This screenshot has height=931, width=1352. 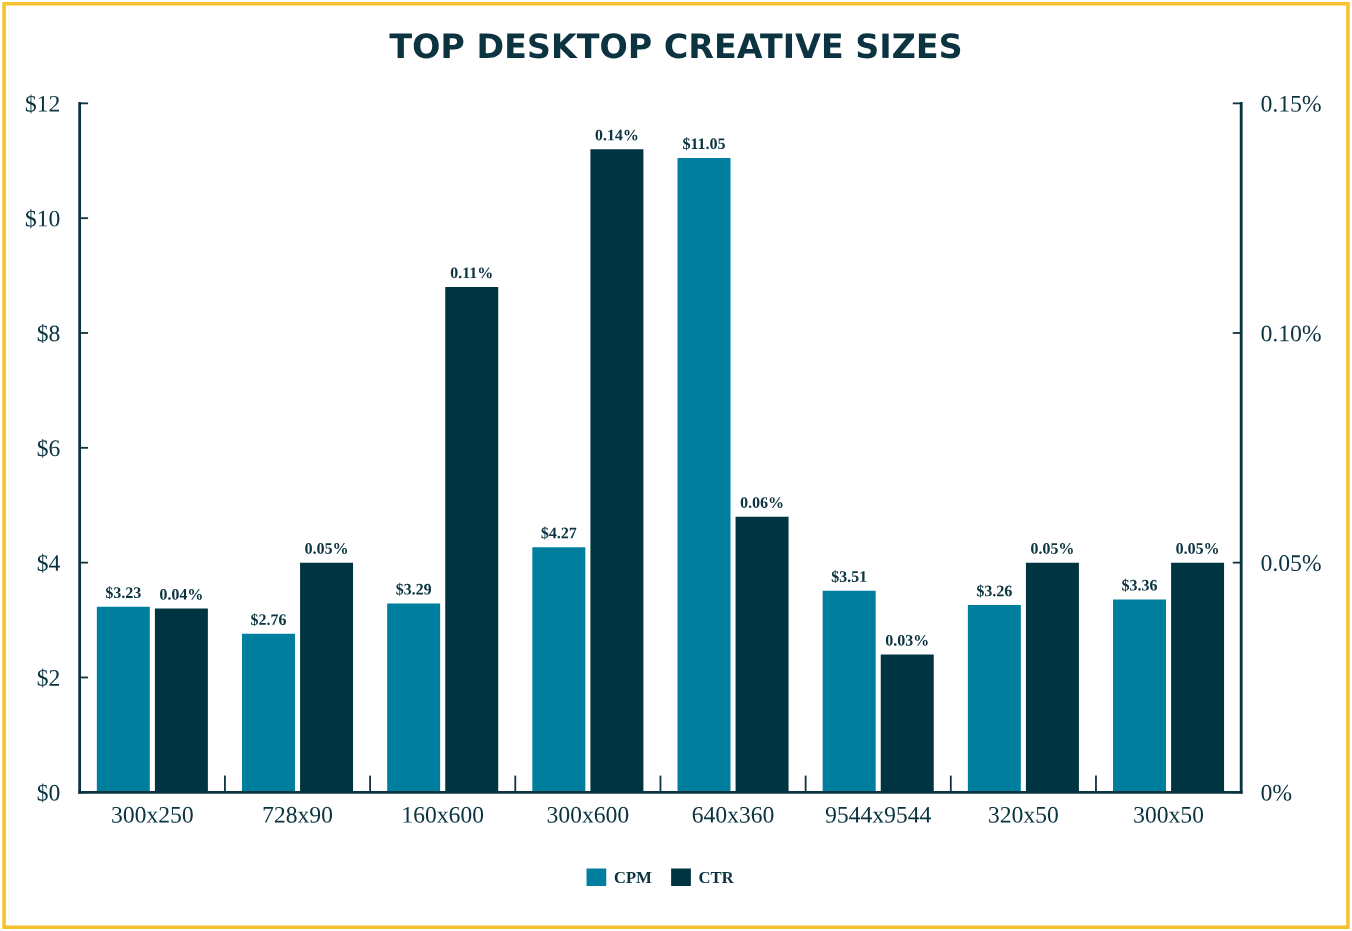 What do you see at coordinates (675, 46) in the screenshot?
I see `chart-title: TOP DESKTOP CREATIVE SIZES` at bounding box center [675, 46].